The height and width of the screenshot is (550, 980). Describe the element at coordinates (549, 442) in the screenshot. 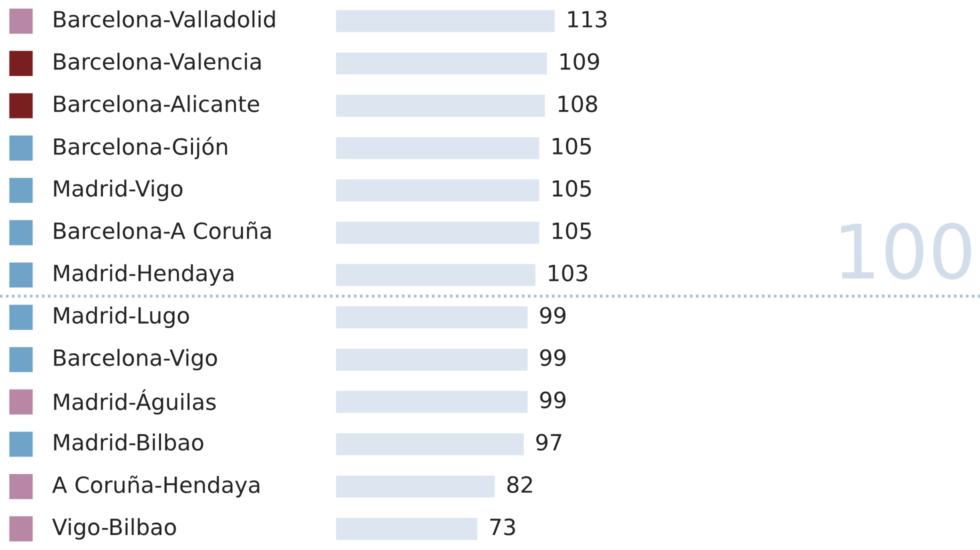

I see `data-label: 97` at that location.